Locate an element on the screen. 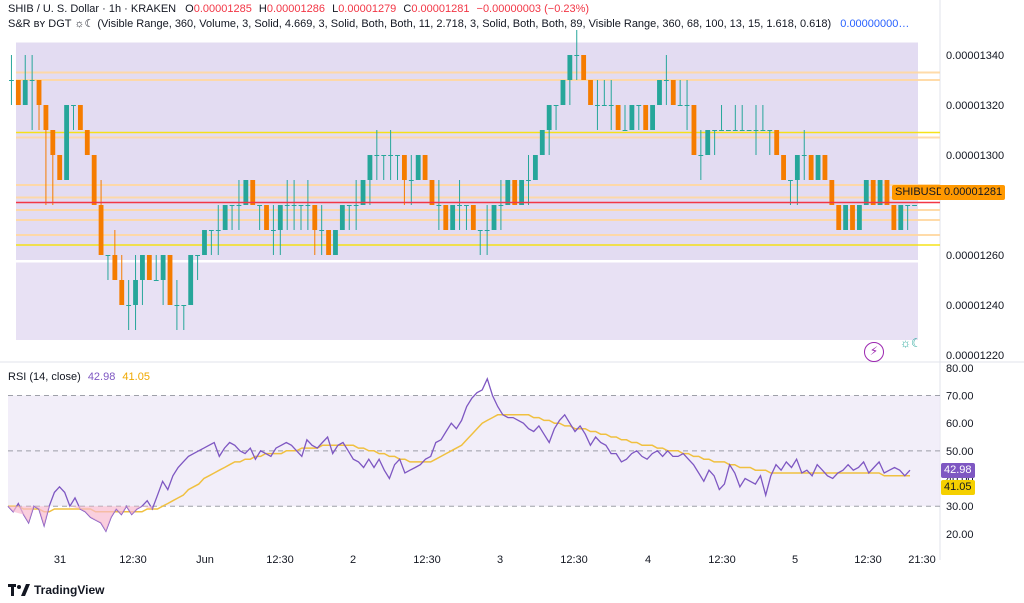 This screenshot has height=603, width=1024. sun-moon-icon: ☼☾ is located at coordinates (911, 343).